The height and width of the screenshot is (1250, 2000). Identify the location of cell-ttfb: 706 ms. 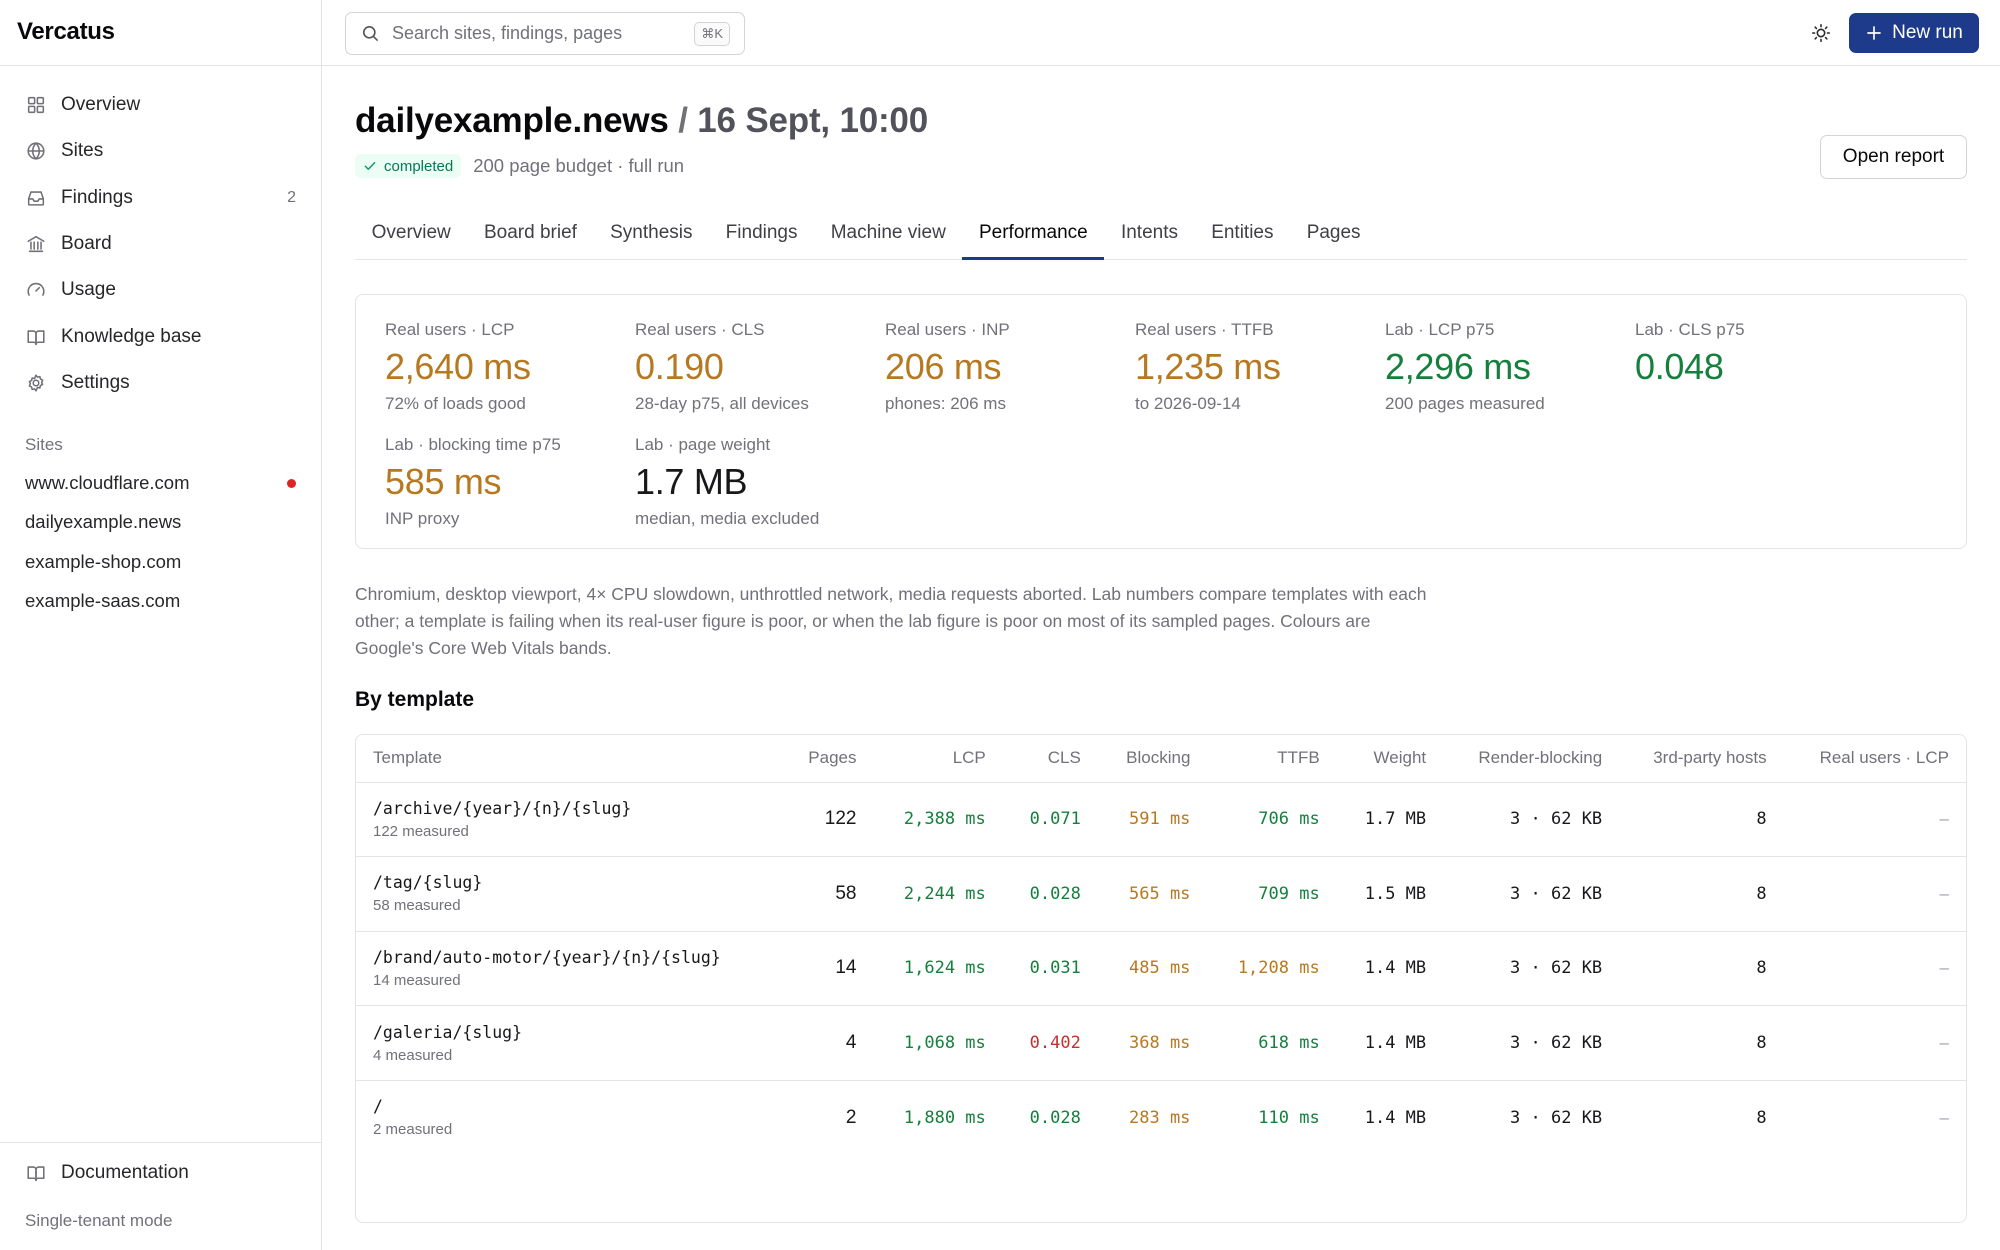
(1289, 819).